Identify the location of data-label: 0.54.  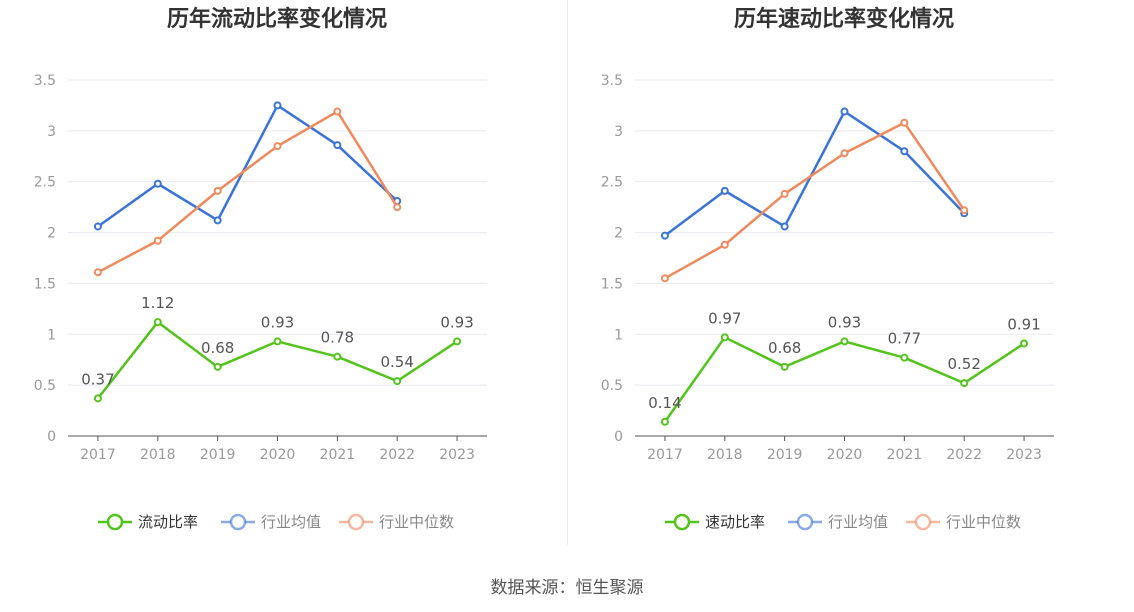
(397, 362).